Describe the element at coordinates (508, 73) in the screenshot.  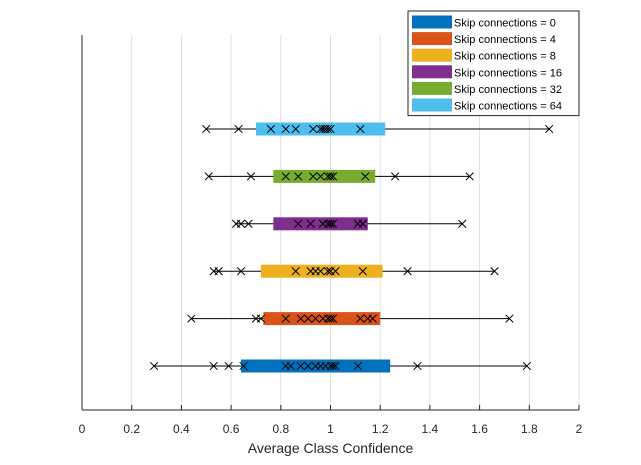
I see `legend-entry-label: Skip connections = 16` at that location.